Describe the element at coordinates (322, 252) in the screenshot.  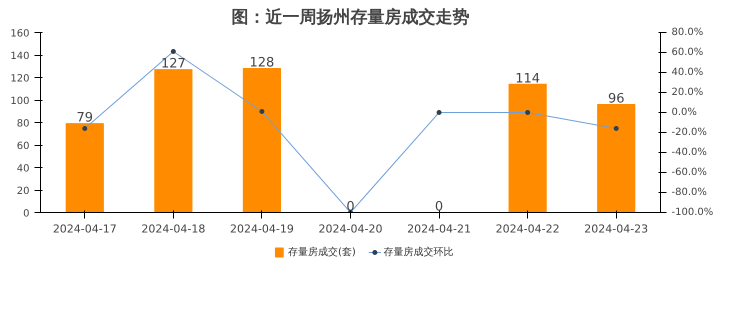
I see `legend-label: 存量房成交(套)` at that location.